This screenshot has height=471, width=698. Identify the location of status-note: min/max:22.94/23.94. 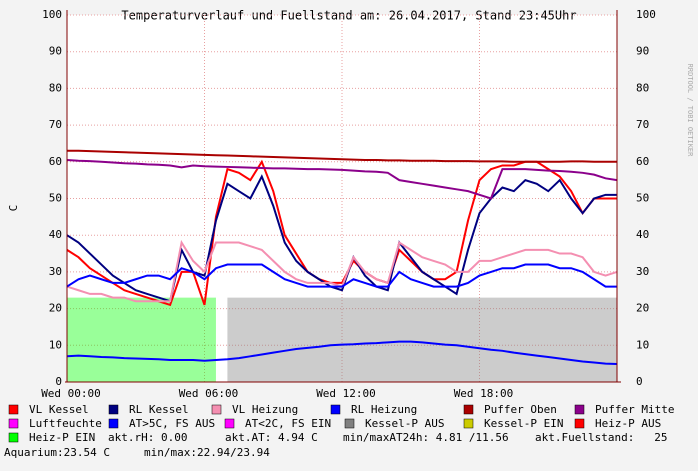
(207, 452).